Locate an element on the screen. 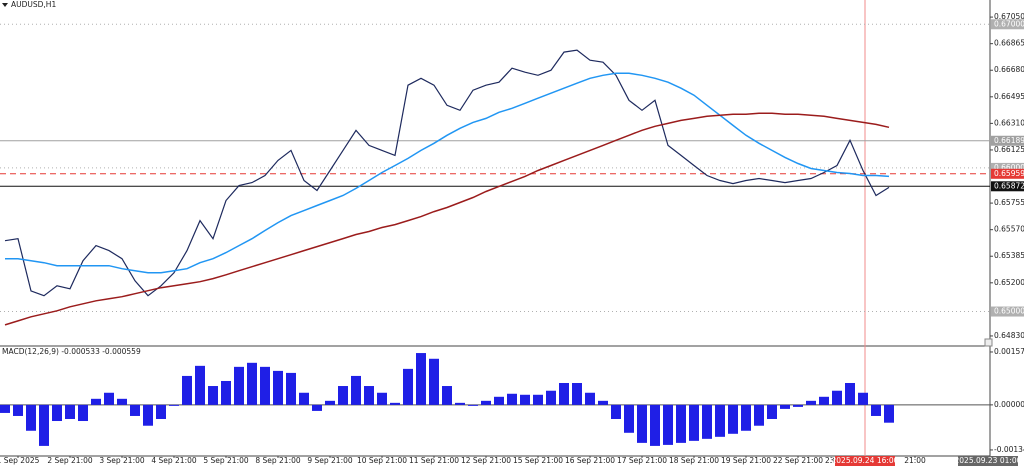 This screenshot has width=1024, height=467. symbol-menu is located at coordinates (5, 5).